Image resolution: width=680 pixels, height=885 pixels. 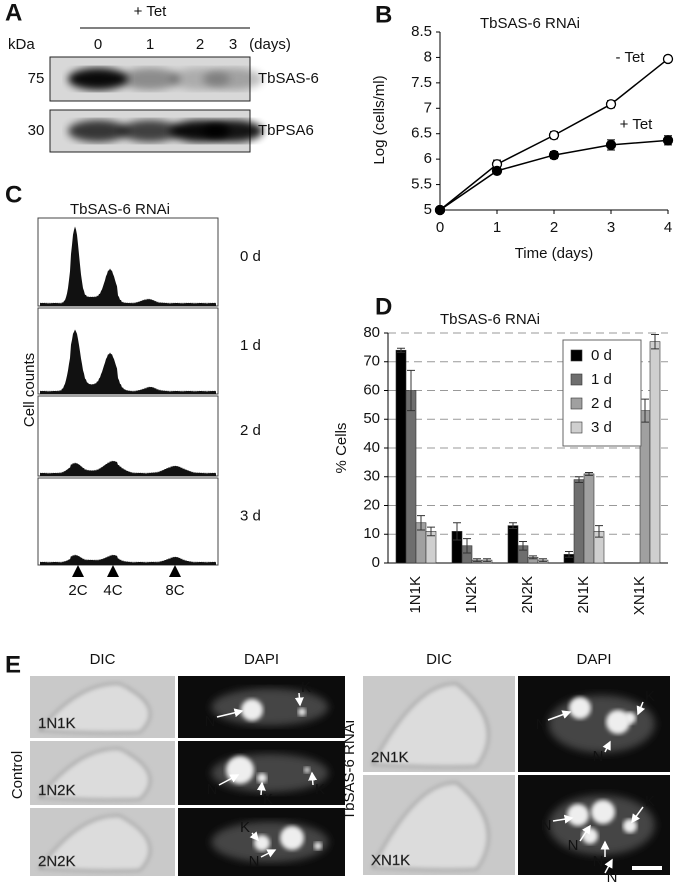 I want to click on y-axis-label: Log (cells/ml), so click(x=379, y=119).